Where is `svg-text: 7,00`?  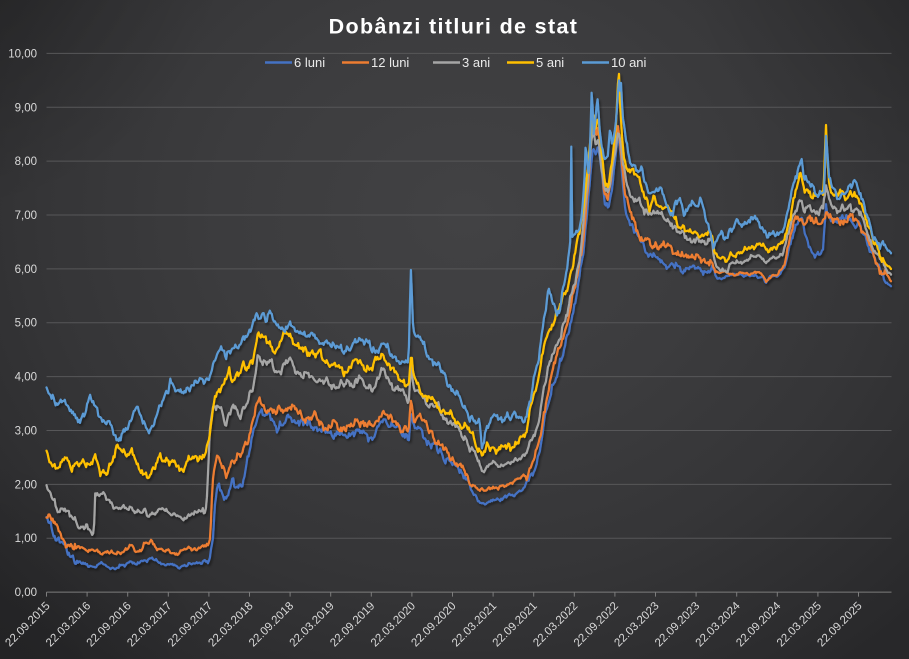
svg-text: 7,00 is located at coordinates (26, 216).